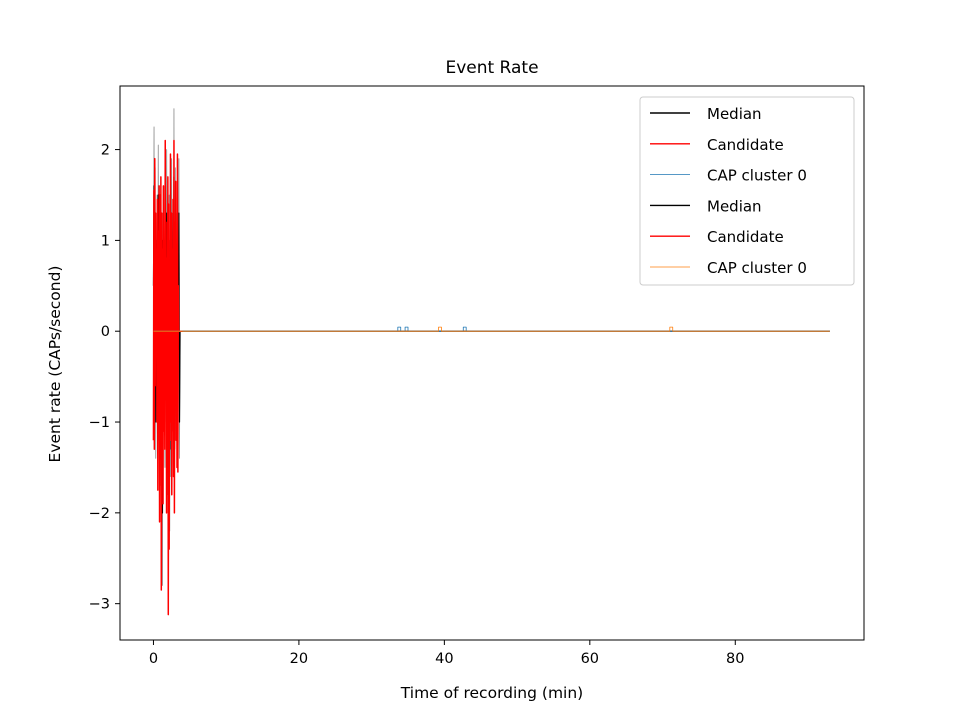 The height and width of the screenshot is (720, 960). I want to click on y-tick-label: −2, so click(99, 514).